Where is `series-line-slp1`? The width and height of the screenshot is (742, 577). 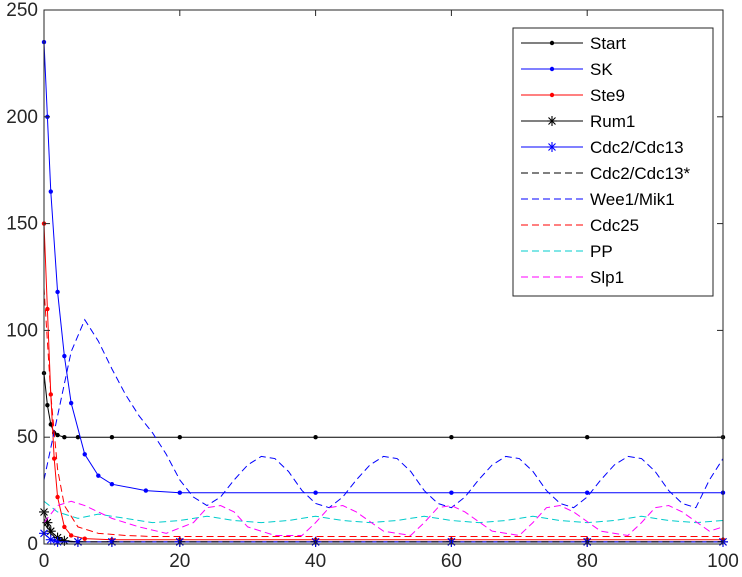
series-line-slp1 is located at coordinates (383, 518).